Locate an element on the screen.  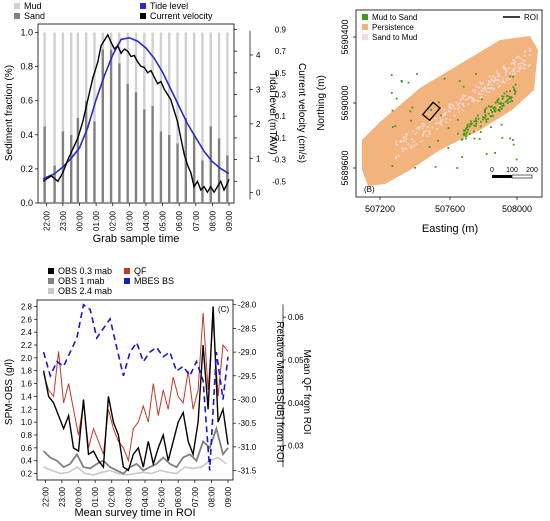
y-right-tick-label-a: -0.3 is located at coordinates (279, 160).